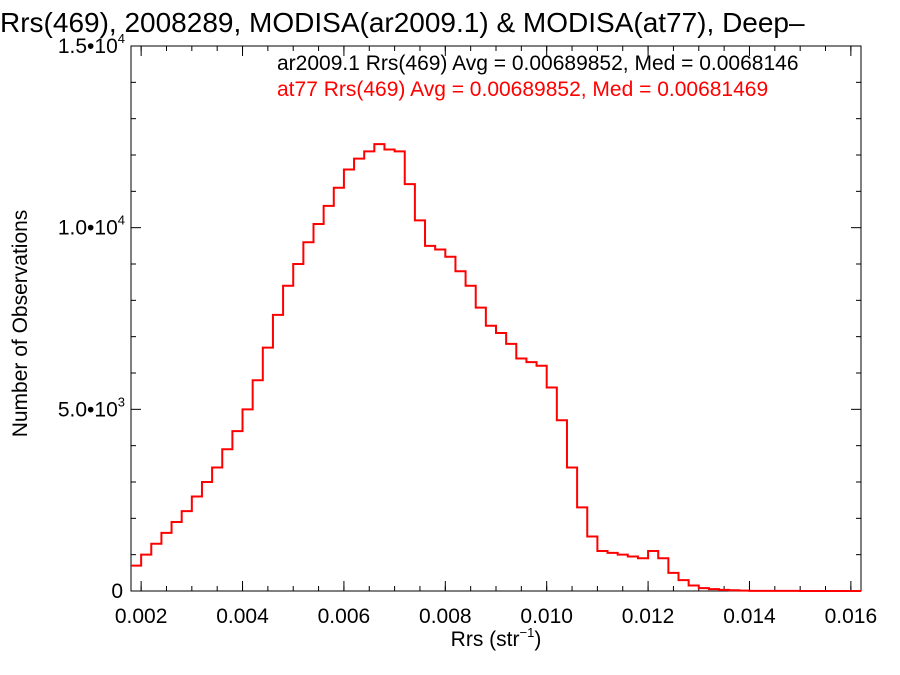 The image size is (900, 675). Describe the element at coordinates (527, 632) in the screenshot. I see `x-axis-label-sup: −1` at that location.